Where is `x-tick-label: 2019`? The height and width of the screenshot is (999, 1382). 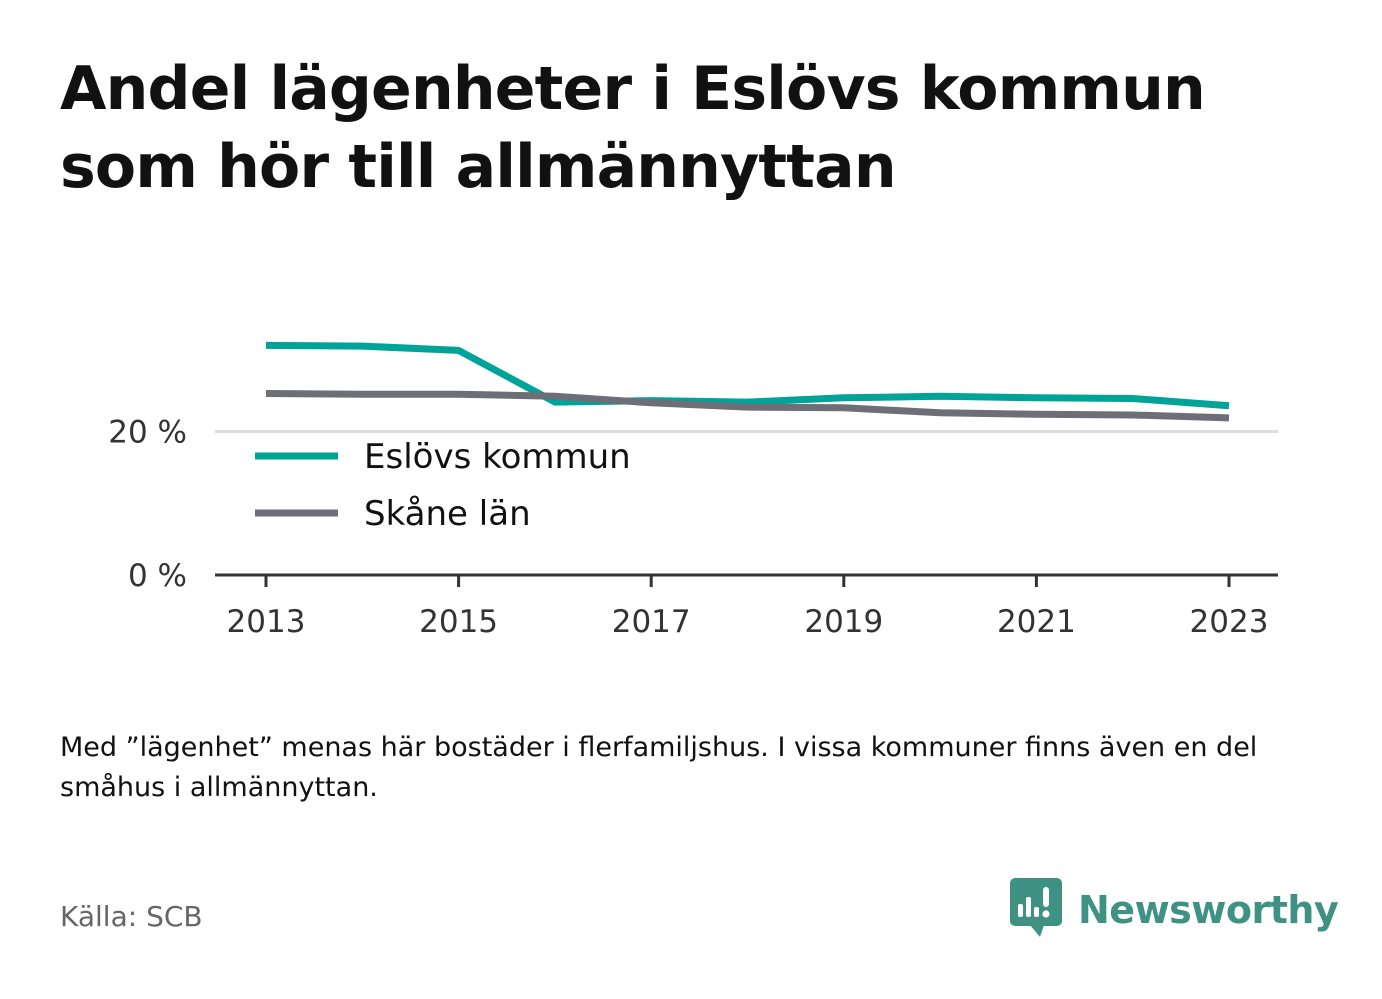 x-tick-label: 2019 is located at coordinates (843, 622).